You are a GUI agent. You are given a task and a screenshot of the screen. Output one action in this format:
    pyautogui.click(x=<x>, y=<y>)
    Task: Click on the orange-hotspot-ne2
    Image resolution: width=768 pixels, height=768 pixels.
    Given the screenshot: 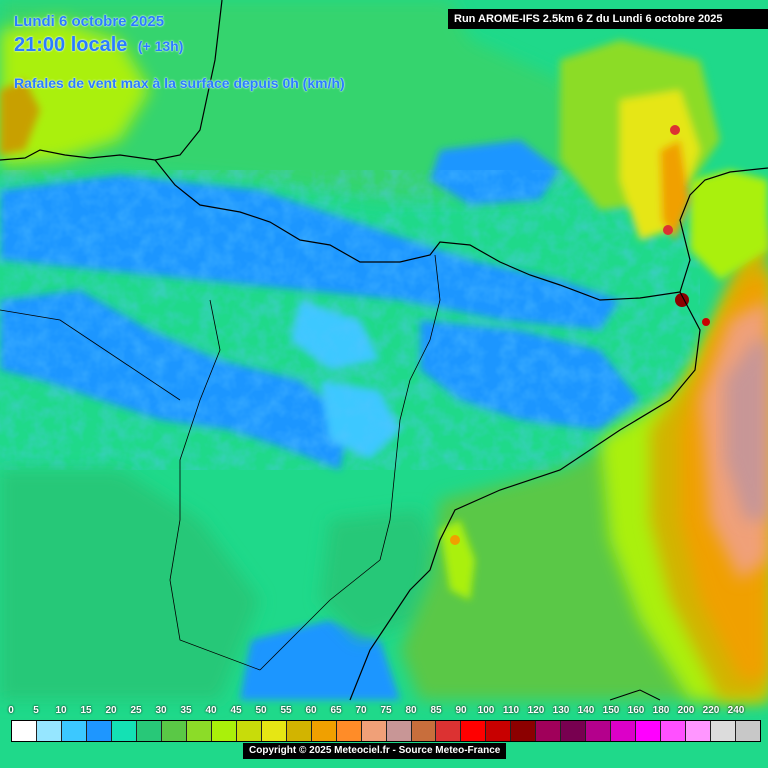 What is the action you would take?
    pyautogui.click(x=668, y=230)
    